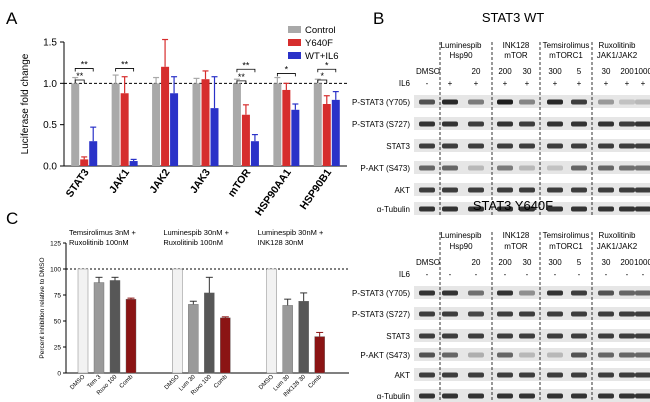 The width and height of the screenshot is (650, 402). I want to click on a-y-tick-label: 0.5, so click(50, 125).